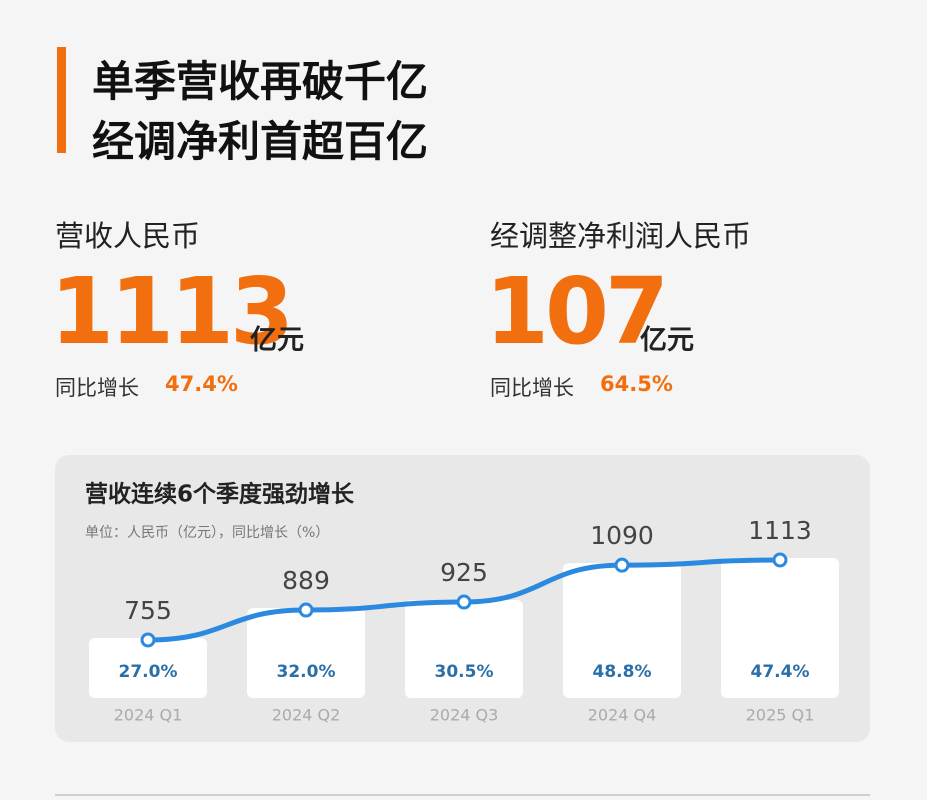  Describe the element at coordinates (201, 384) in the screenshot. I see `growth-value: 47.4%` at that location.